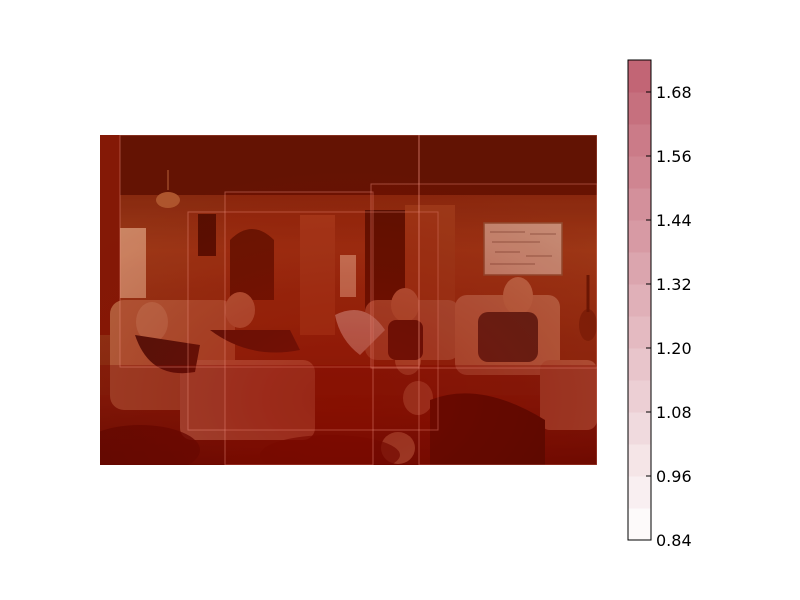 The width and height of the screenshot is (800, 600). I want to click on colorbar-tick-label: 0.96, so click(674, 476).